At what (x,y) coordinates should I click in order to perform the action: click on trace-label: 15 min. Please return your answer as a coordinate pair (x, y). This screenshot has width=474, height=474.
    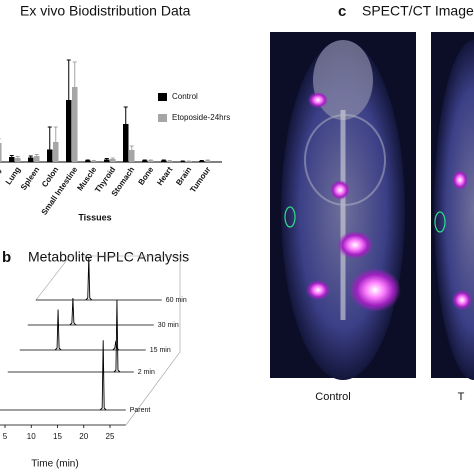
    Looking at the image, I should click on (160, 350).